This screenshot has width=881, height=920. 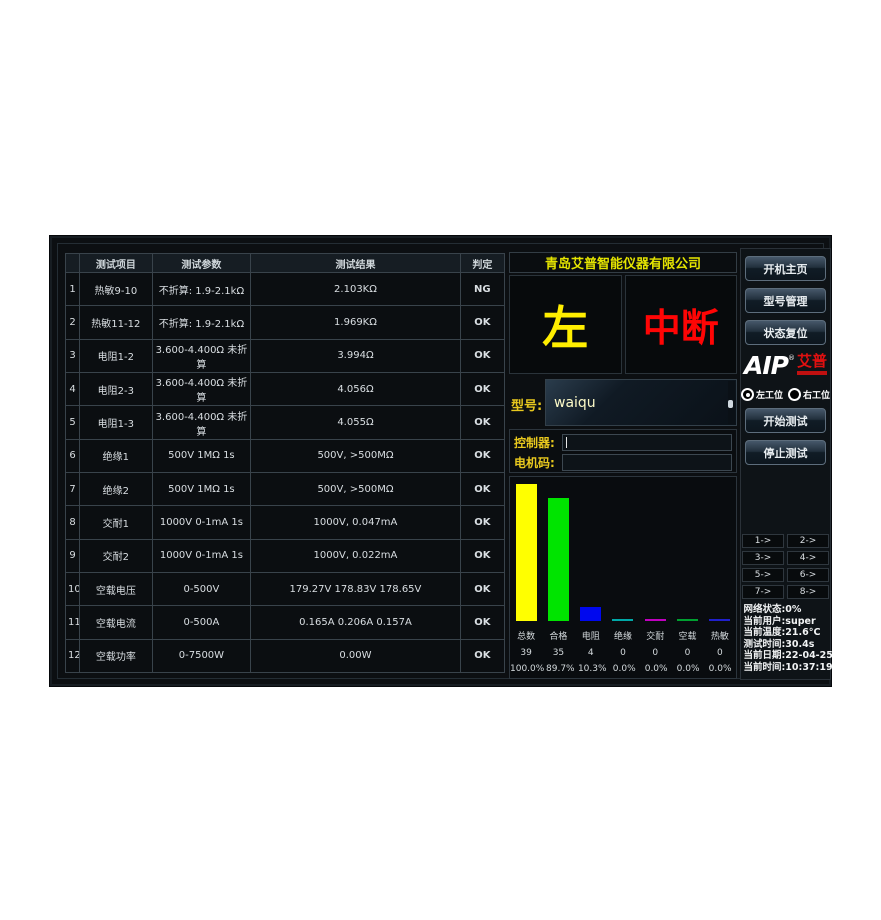 I want to click on row-number: 10, so click(x=72, y=589).